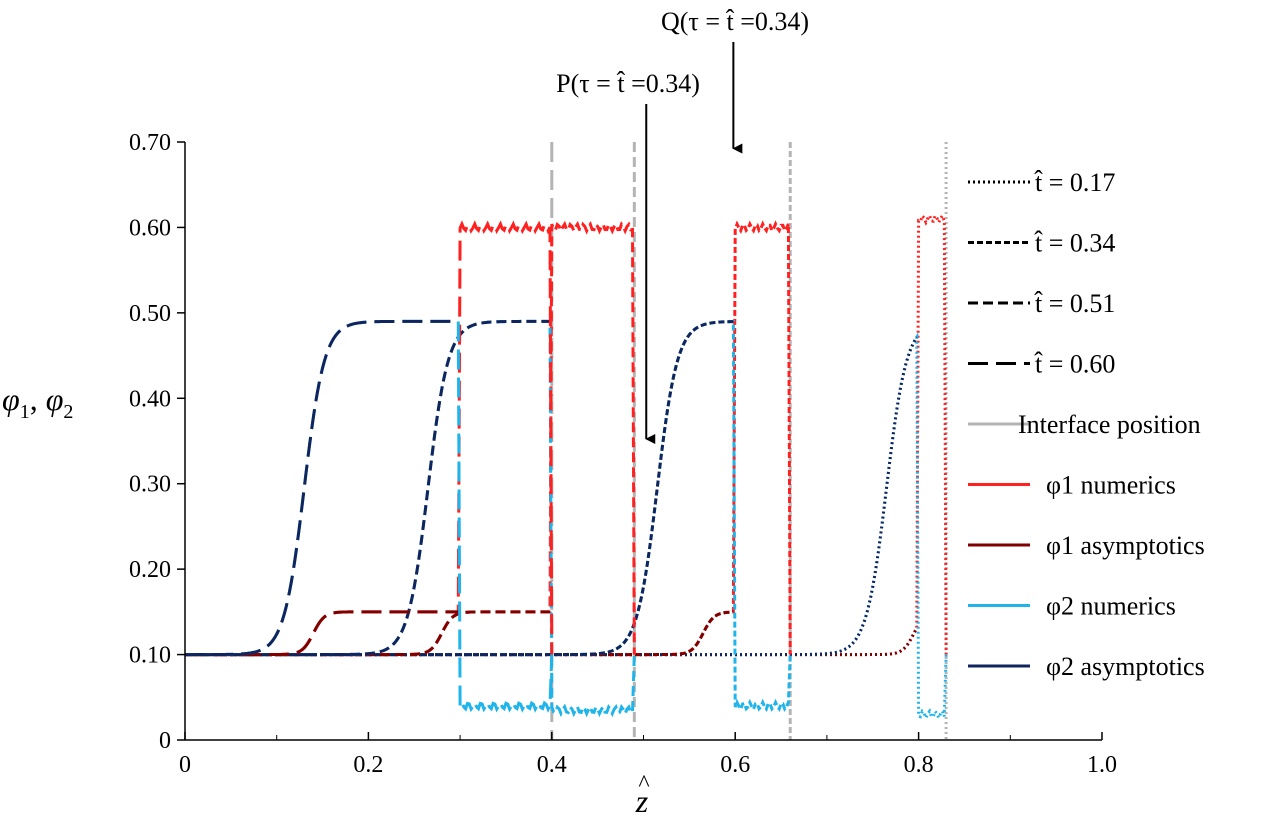 The height and width of the screenshot is (827, 1280). Describe the element at coordinates (1102, 765) in the screenshot. I see `x-tick-label-5: 1.0` at that location.